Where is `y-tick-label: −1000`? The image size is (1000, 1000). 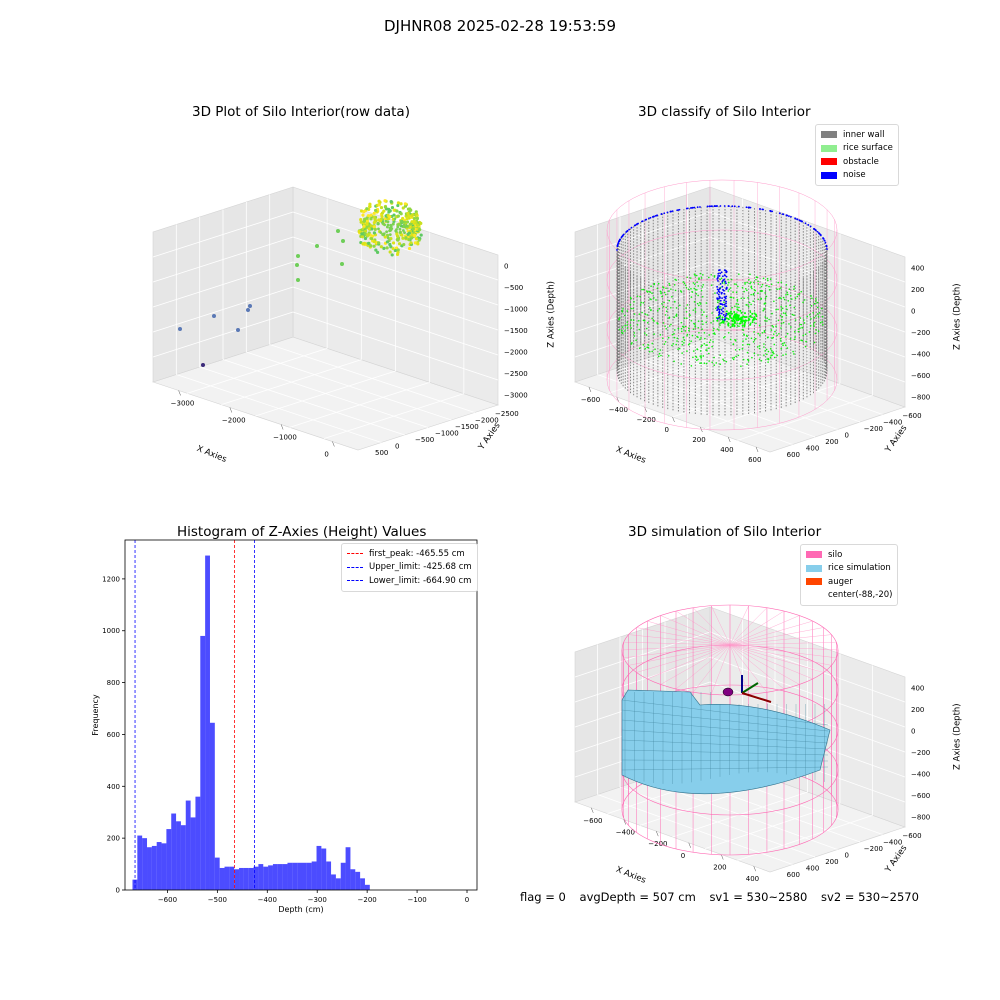
y-tick-label: −1000 is located at coordinates (447, 434).